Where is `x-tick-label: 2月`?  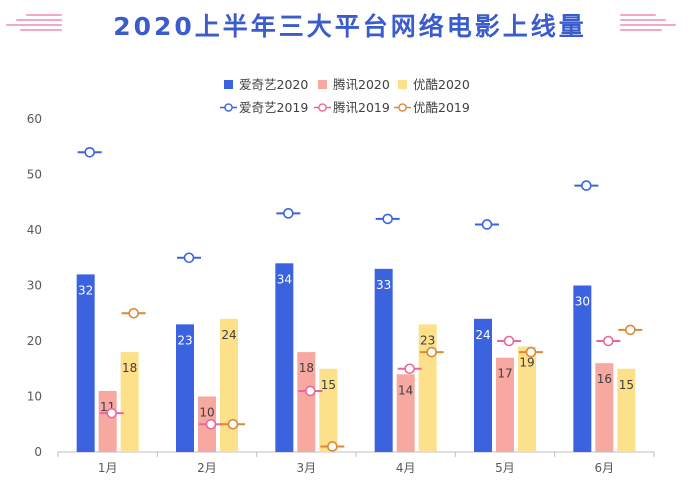 x-tick-label: 2月 is located at coordinates (207, 468).